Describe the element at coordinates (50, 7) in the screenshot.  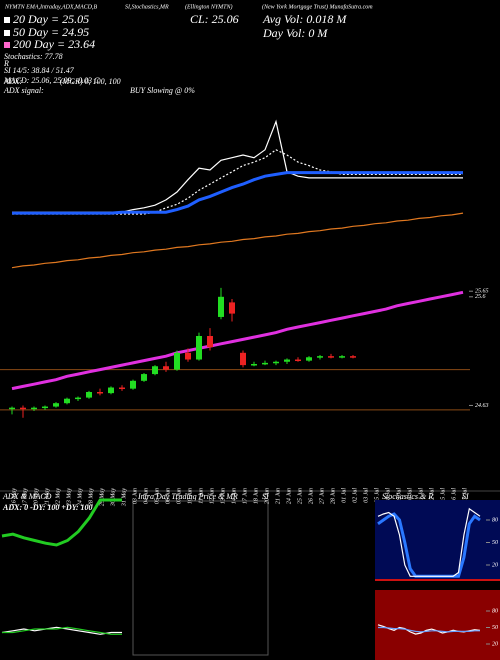
I see `header-left: NYMTN EMA,Intraday,ADX,MACD,B` at that location.